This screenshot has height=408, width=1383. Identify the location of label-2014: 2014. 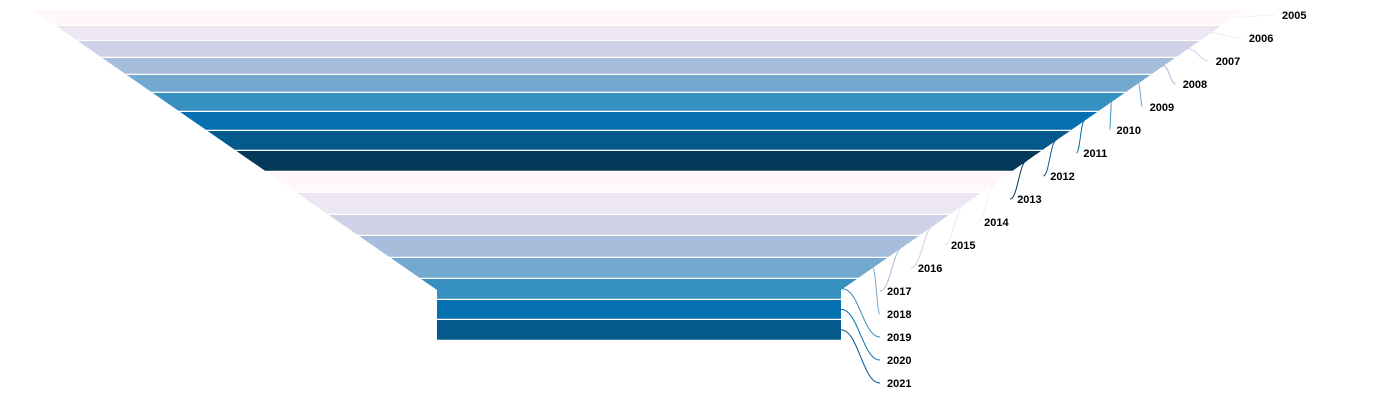
(996, 223).